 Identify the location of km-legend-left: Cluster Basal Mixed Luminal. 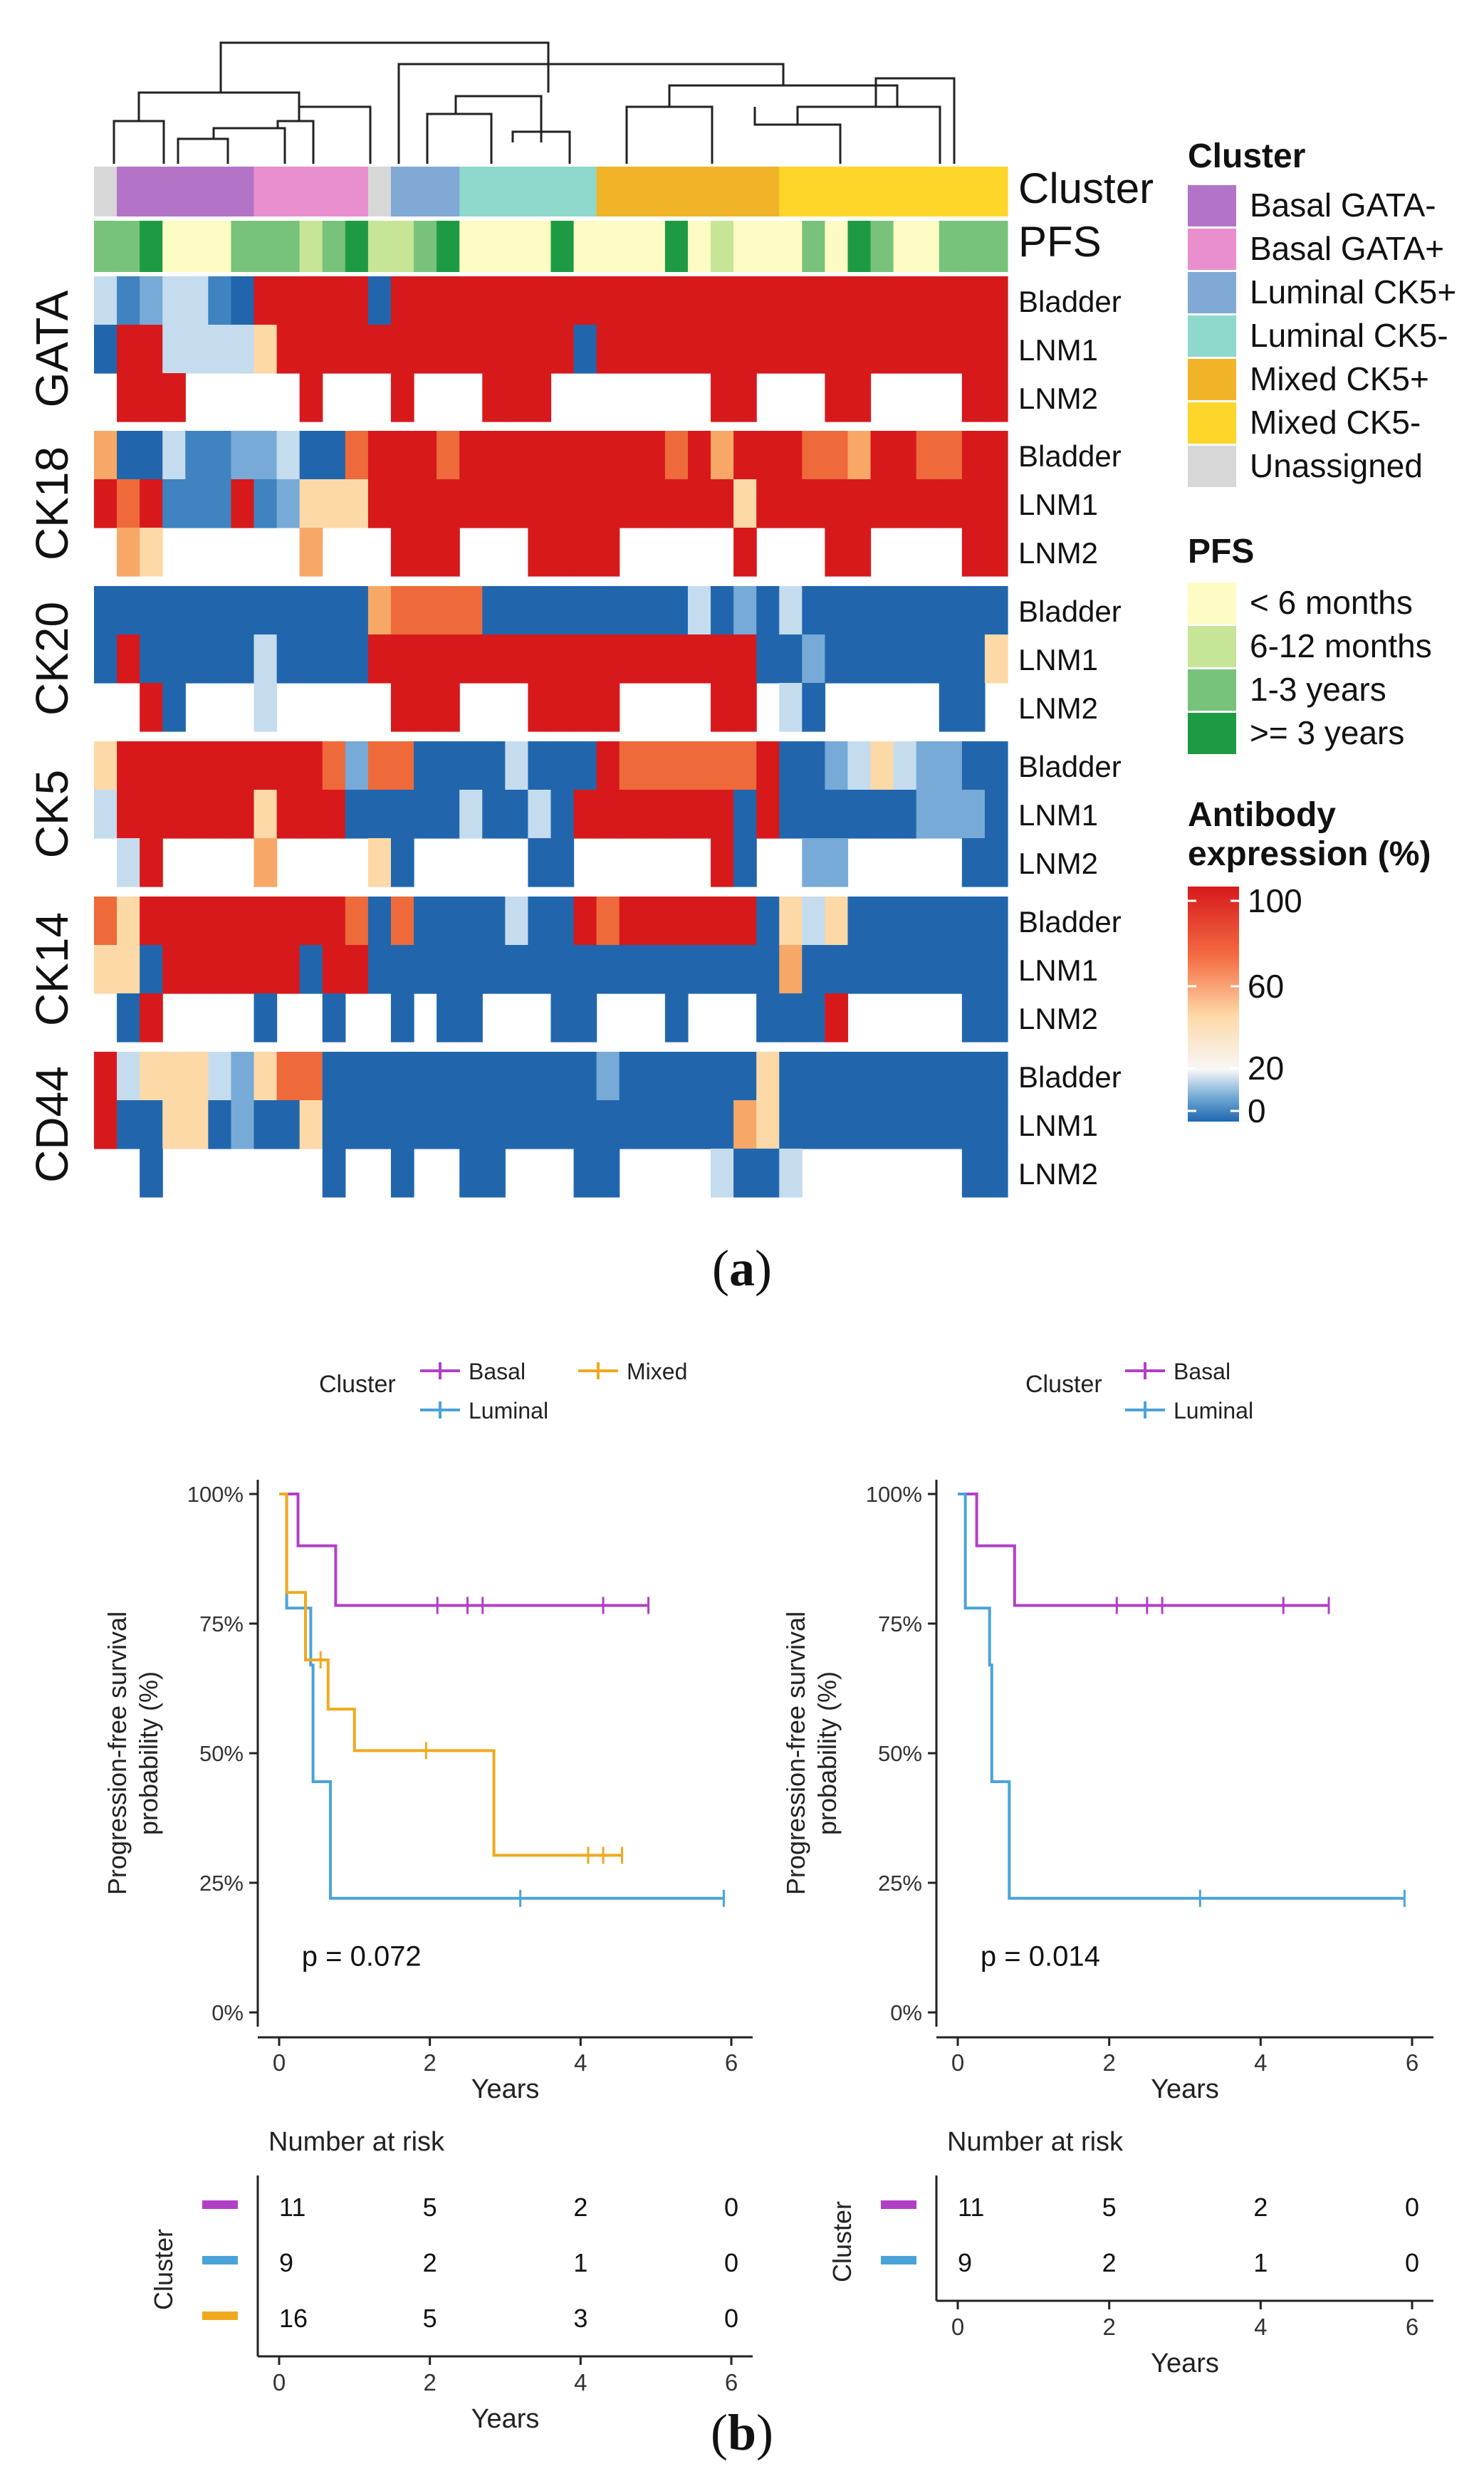
(503, 1391).